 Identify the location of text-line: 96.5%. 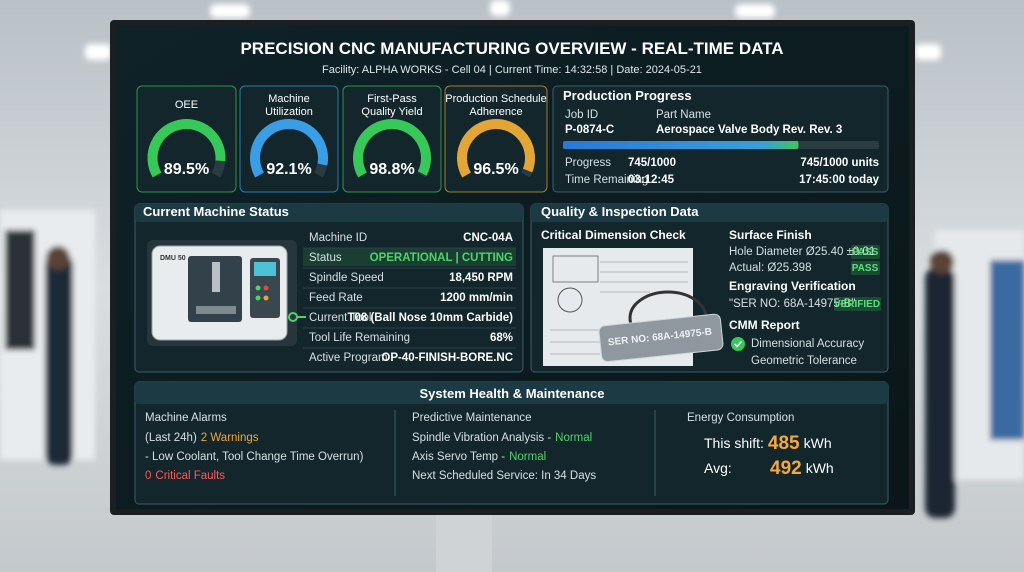
(495, 169).